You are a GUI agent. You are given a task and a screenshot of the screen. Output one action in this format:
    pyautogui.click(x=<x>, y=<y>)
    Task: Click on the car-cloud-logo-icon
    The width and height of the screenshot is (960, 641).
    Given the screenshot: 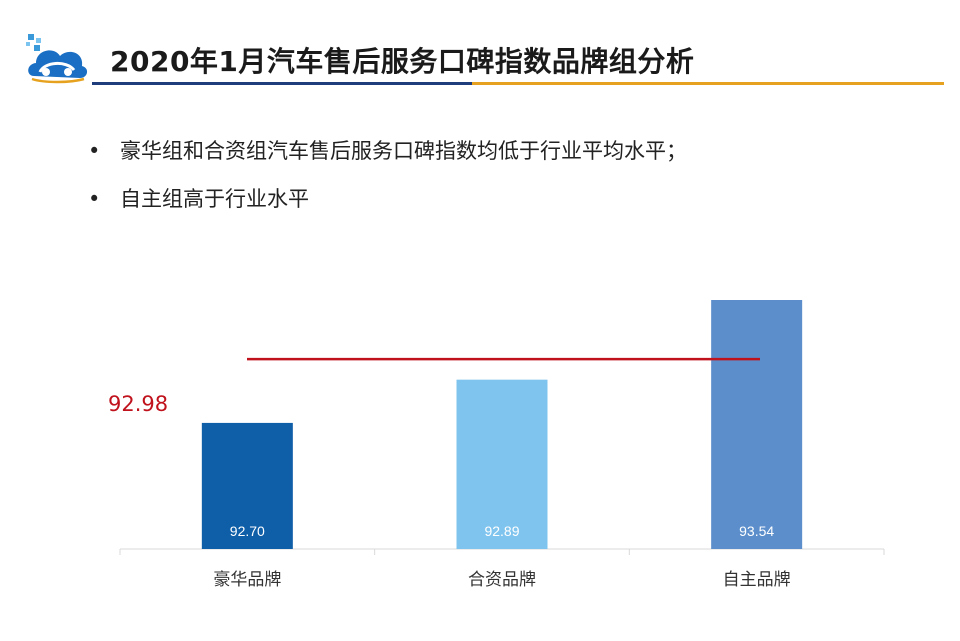 What is the action you would take?
    pyautogui.click(x=57, y=59)
    